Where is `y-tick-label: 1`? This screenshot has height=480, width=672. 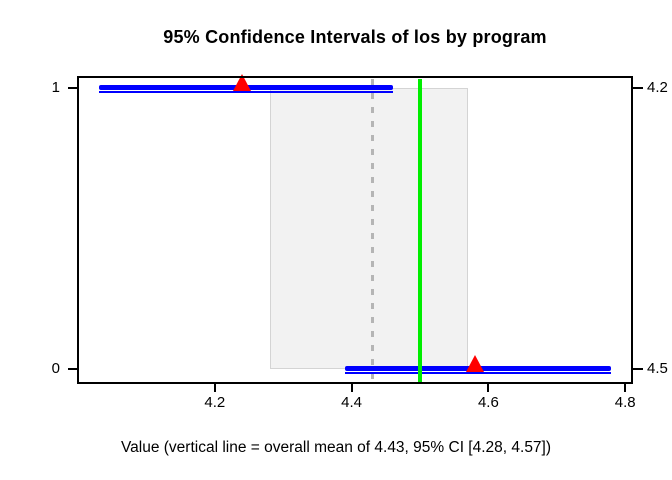 y-tick-label: 1 is located at coordinates (55, 87).